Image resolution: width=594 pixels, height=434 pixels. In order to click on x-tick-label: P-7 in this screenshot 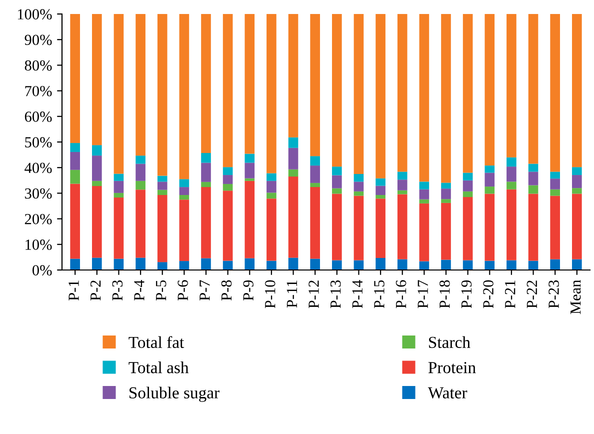, I will do `click(205, 290)`.